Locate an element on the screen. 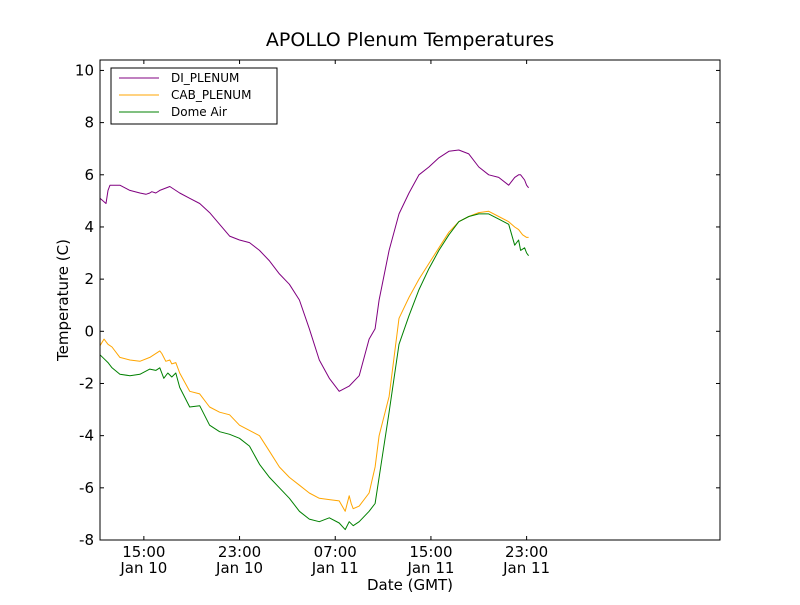 The height and width of the screenshot is (605, 800). y-tick-label: 6 is located at coordinates (89, 175).